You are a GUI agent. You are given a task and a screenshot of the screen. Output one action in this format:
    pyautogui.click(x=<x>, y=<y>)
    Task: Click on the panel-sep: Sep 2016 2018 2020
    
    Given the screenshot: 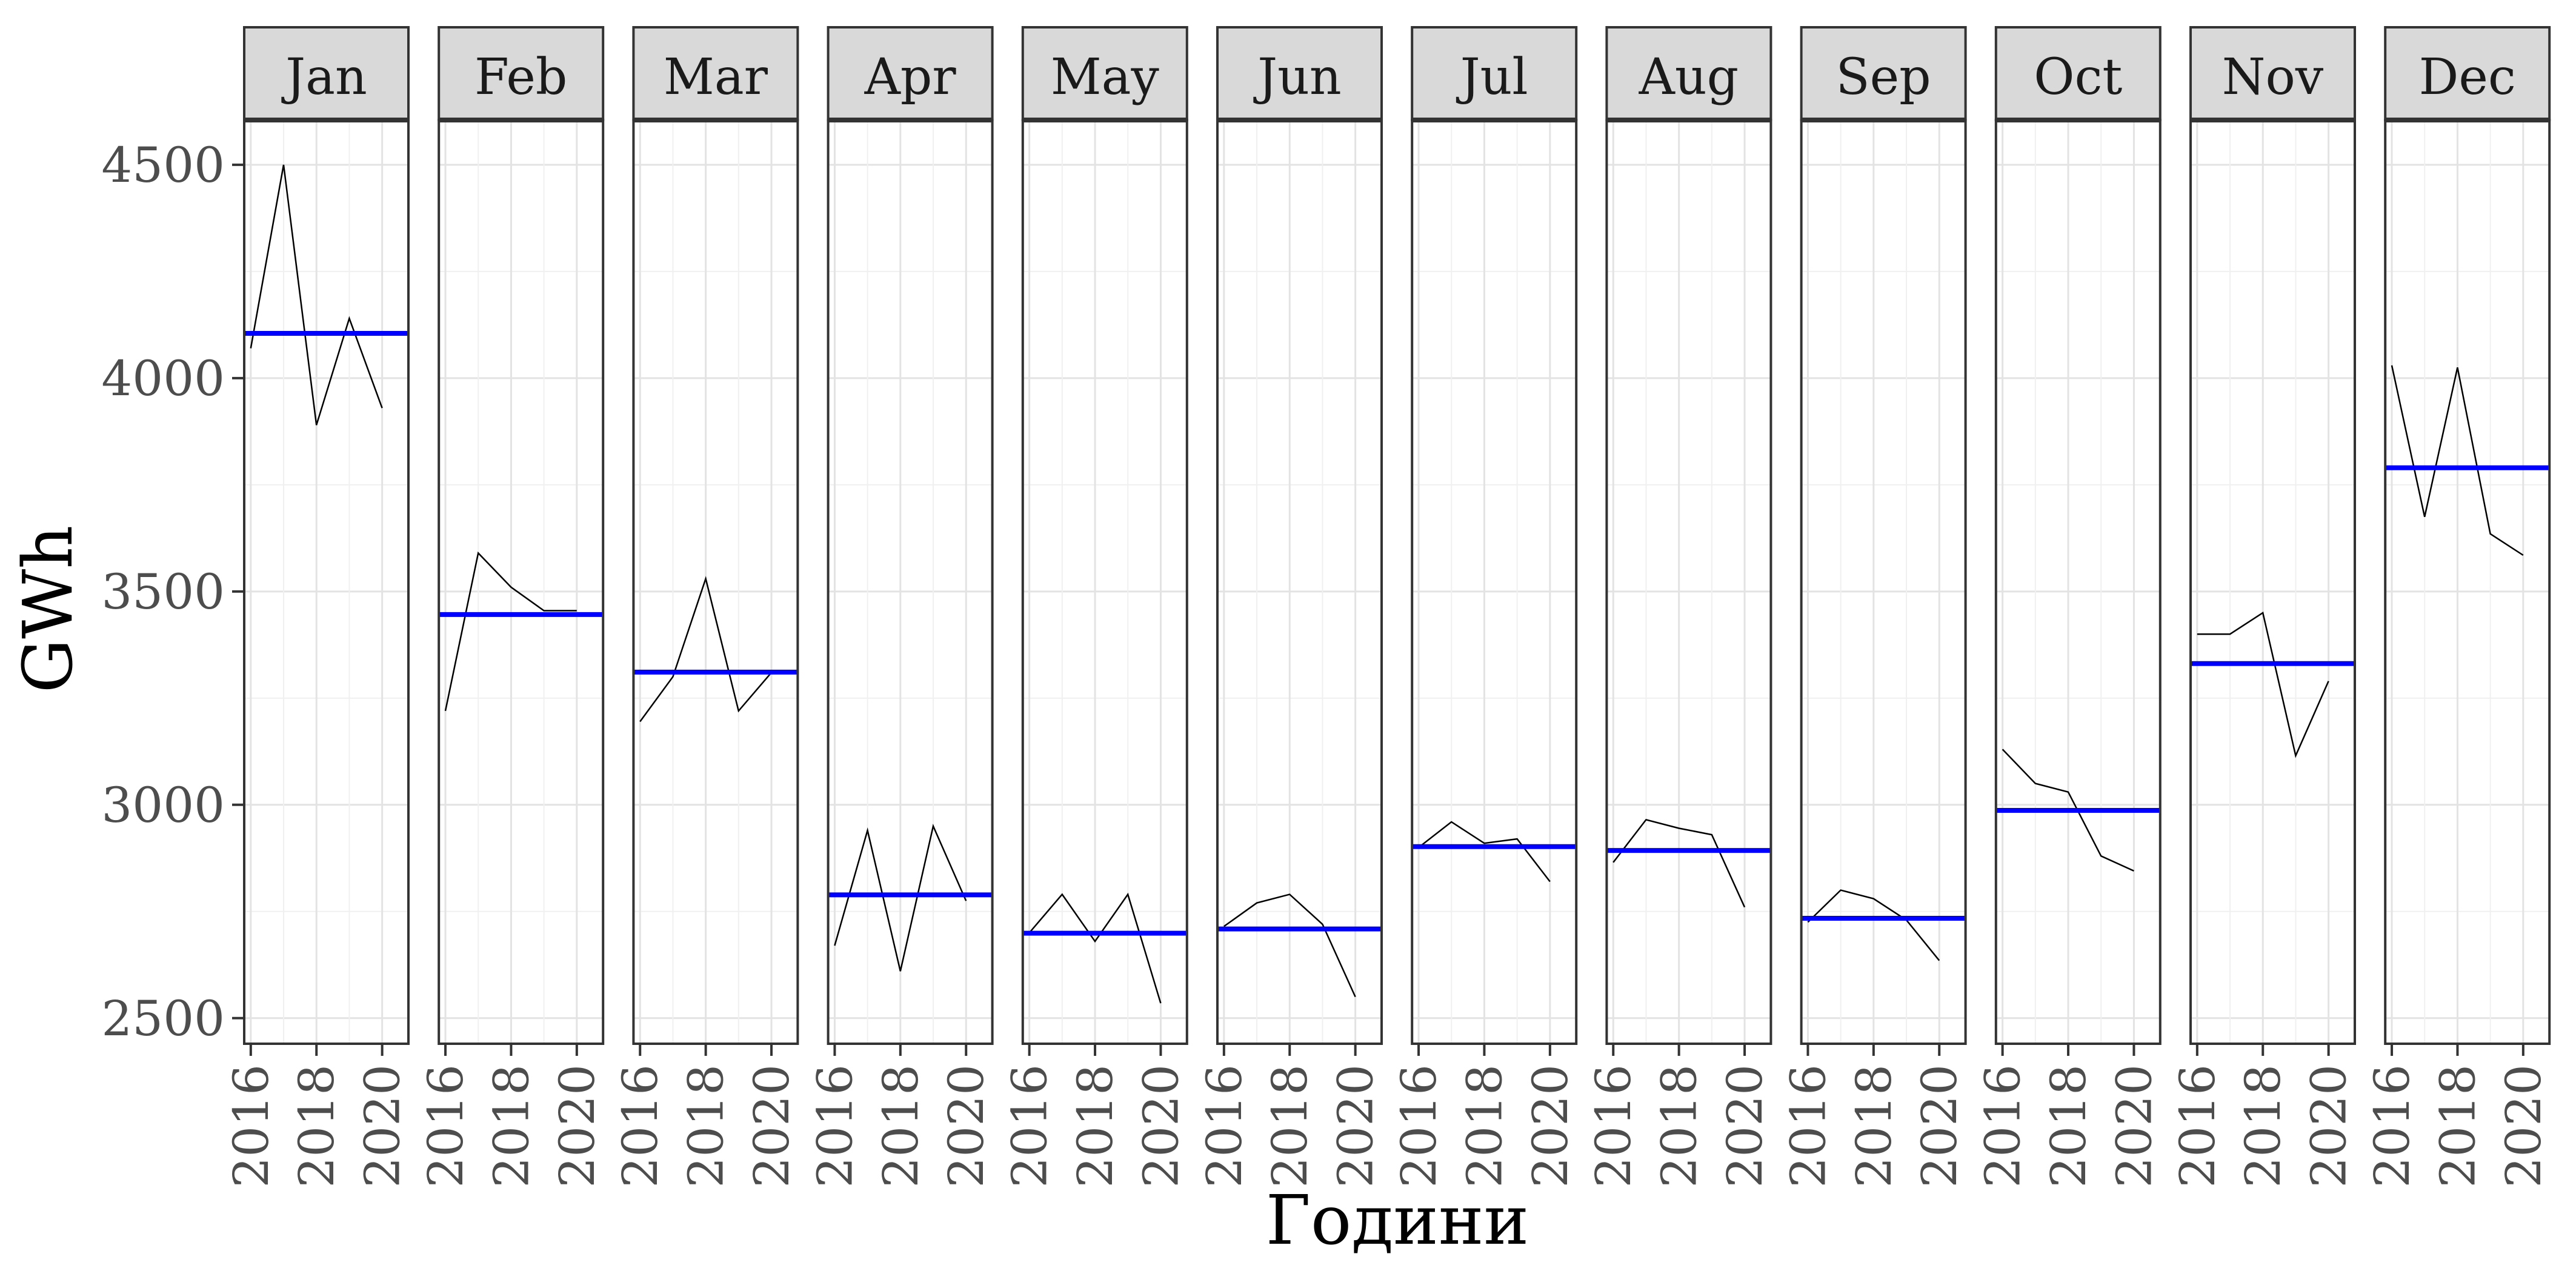 What is the action you would take?
    pyautogui.click(x=1874, y=607)
    